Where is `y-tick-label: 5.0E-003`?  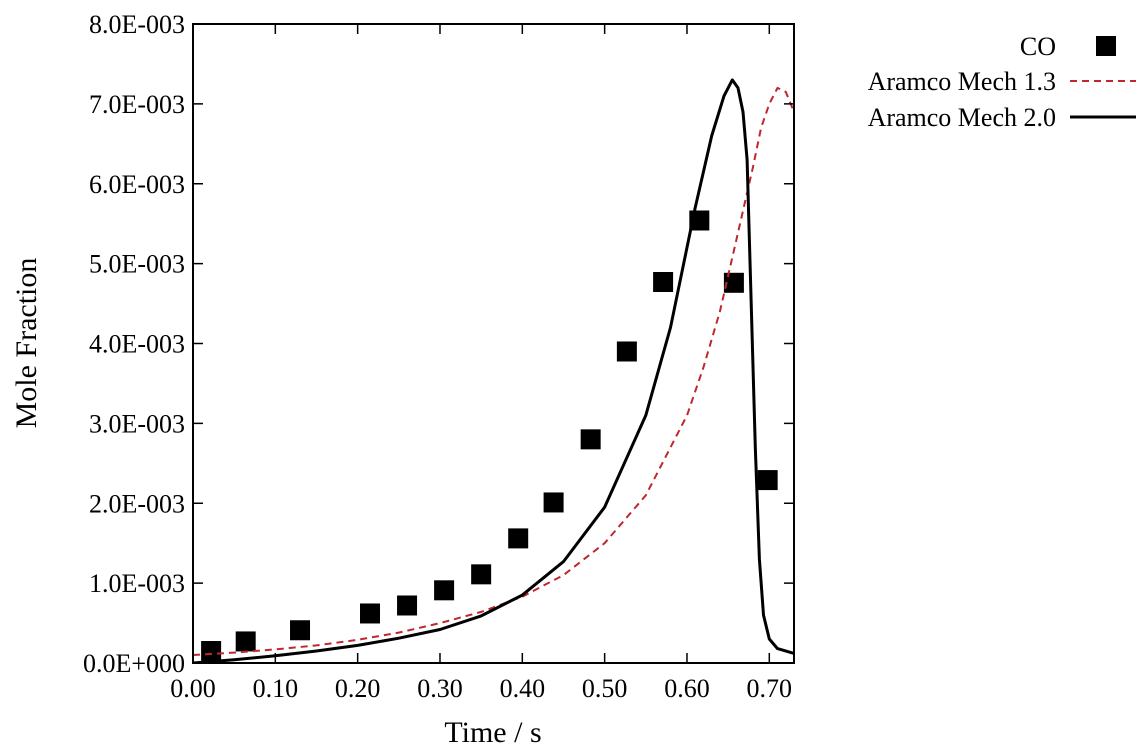 y-tick-label: 5.0E-003 is located at coordinates (137, 264).